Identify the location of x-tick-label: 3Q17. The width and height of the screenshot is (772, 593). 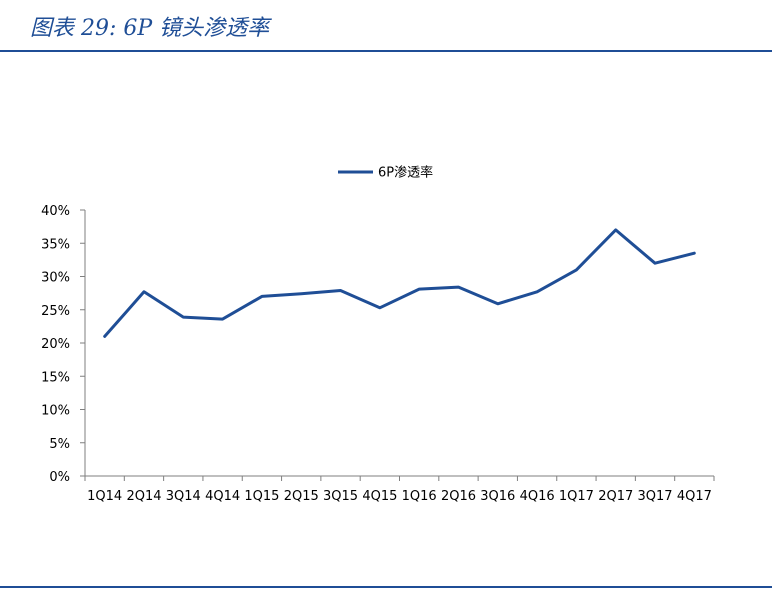
(655, 496).